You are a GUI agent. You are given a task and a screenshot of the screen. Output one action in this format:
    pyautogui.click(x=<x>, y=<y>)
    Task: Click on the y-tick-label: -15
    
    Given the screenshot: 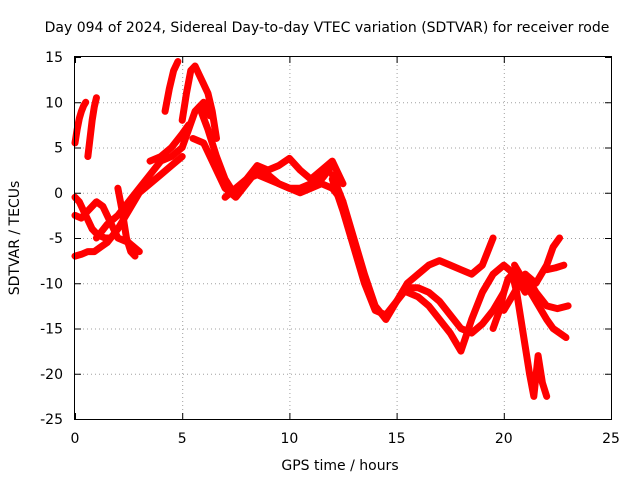 What is the action you would take?
    pyautogui.click(x=51, y=330)
    